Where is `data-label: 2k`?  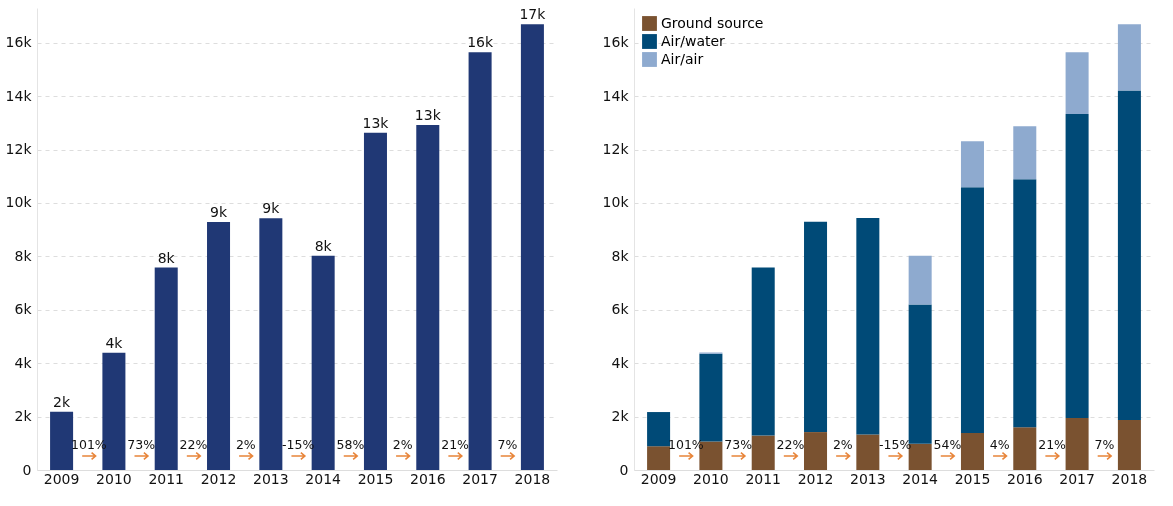 data-label: 2k is located at coordinates (62, 401).